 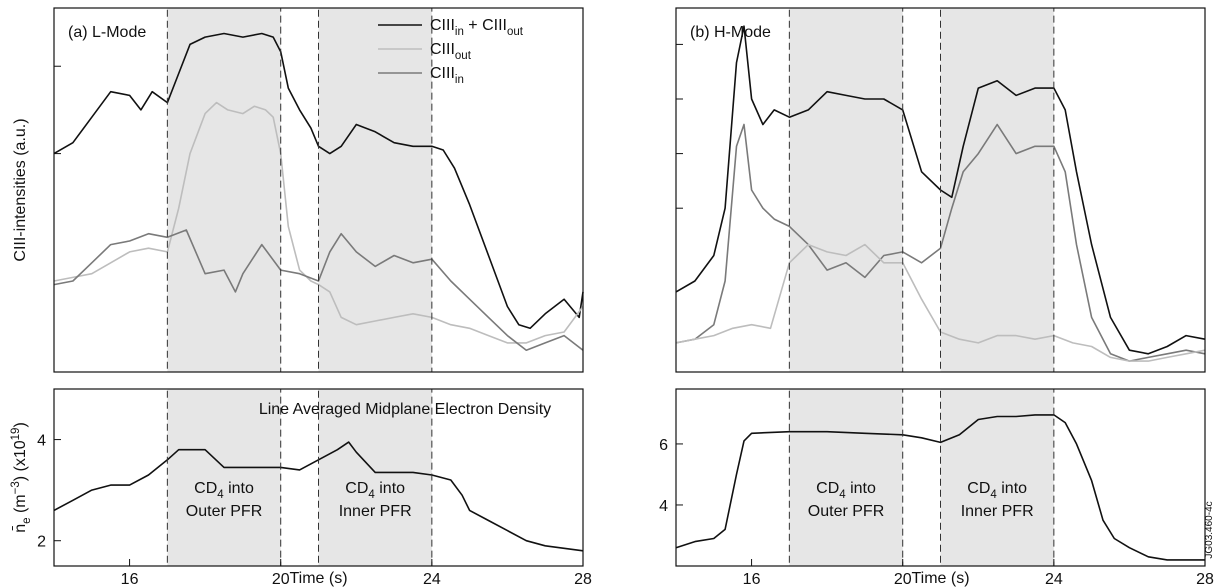 I want to click on y-axis-label: n̄e (m−3) (x1019), so click(x=21, y=477).